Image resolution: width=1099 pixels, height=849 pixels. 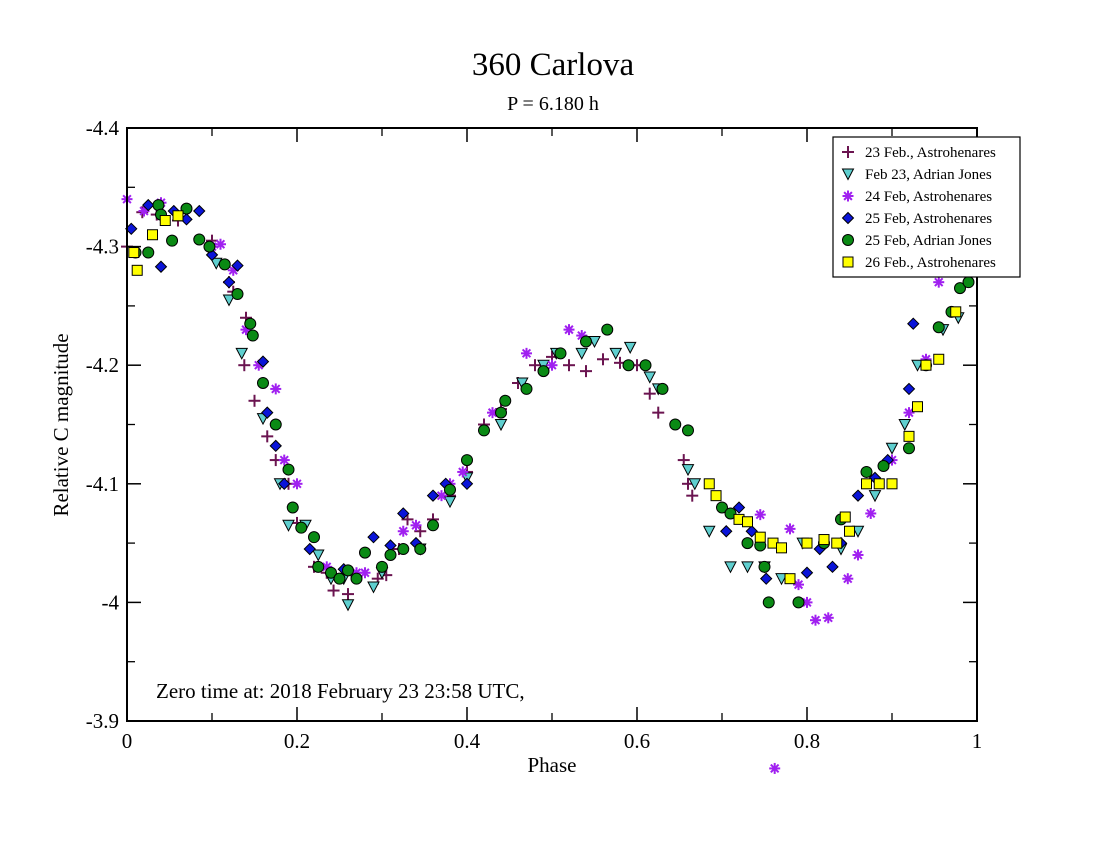 I want to click on legend-label: 24 Feb, Astrohenares, so click(x=928, y=197).